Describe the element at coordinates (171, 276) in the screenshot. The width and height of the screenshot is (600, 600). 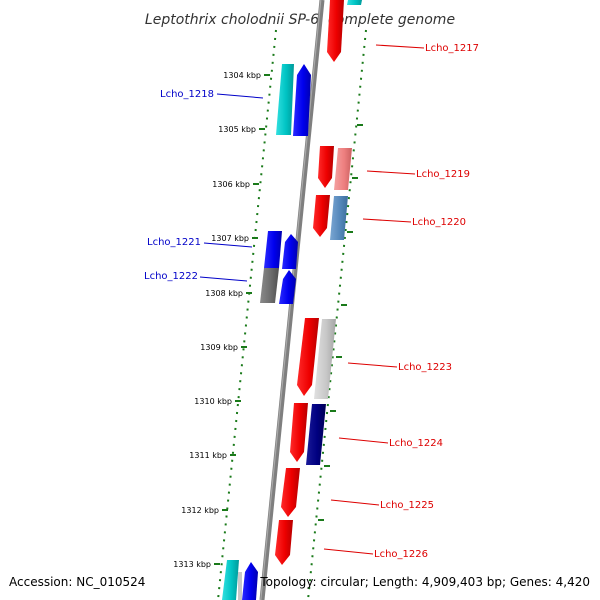
I see `label-lcho-1222: Lcho_1222` at that location.